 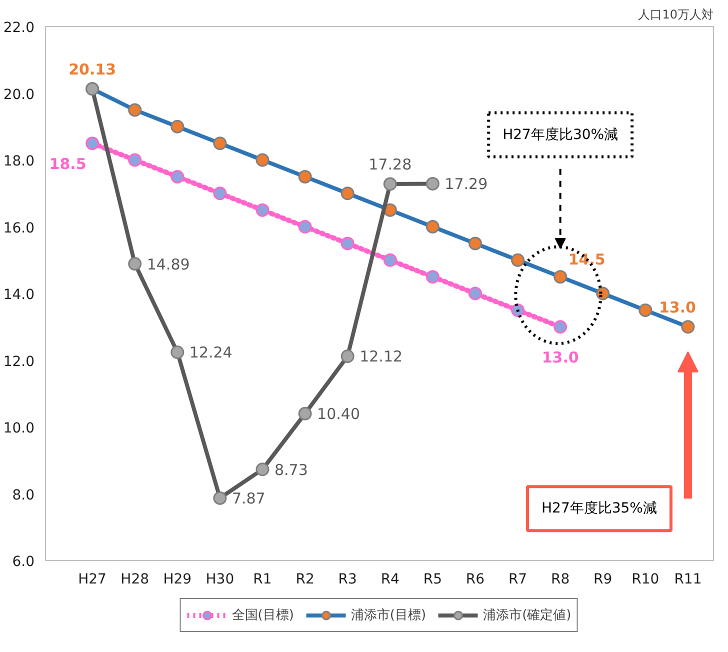 What do you see at coordinates (18, 228) in the screenshot?
I see `y-tick-label: 16.0` at bounding box center [18, 228].